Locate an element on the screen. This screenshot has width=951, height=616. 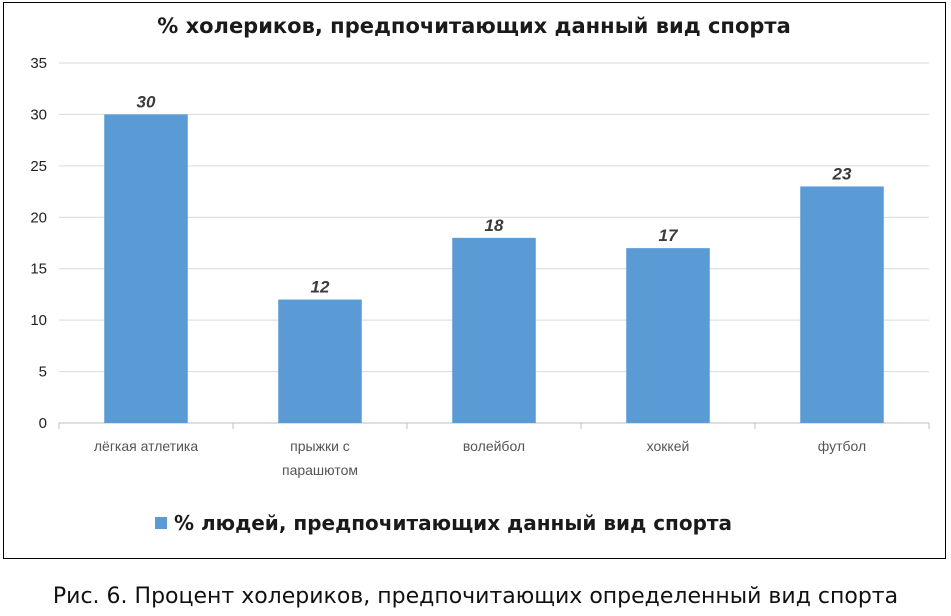
x-tick-label: волейбол is located at coordinates (494, 446).